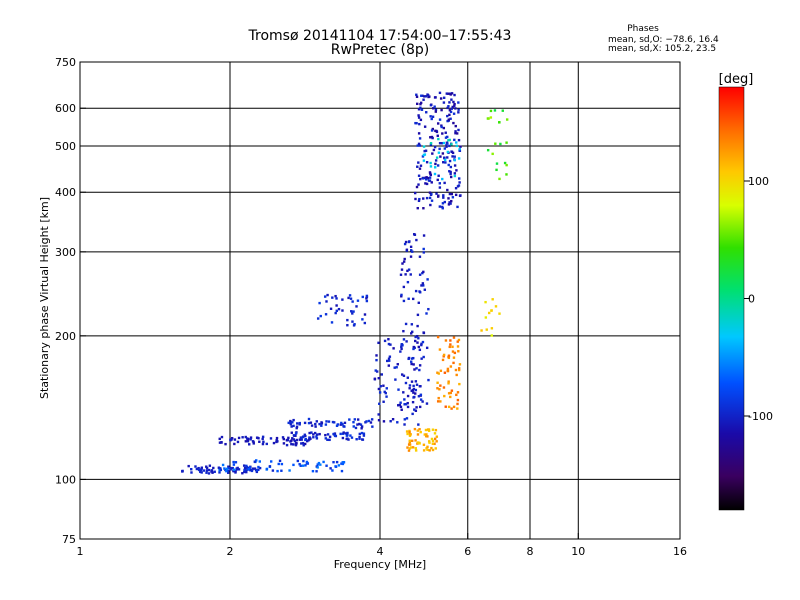  Describe the element at coordinates (380, 551) in the screenshot. I see `x-tick-label: 4` at that location.